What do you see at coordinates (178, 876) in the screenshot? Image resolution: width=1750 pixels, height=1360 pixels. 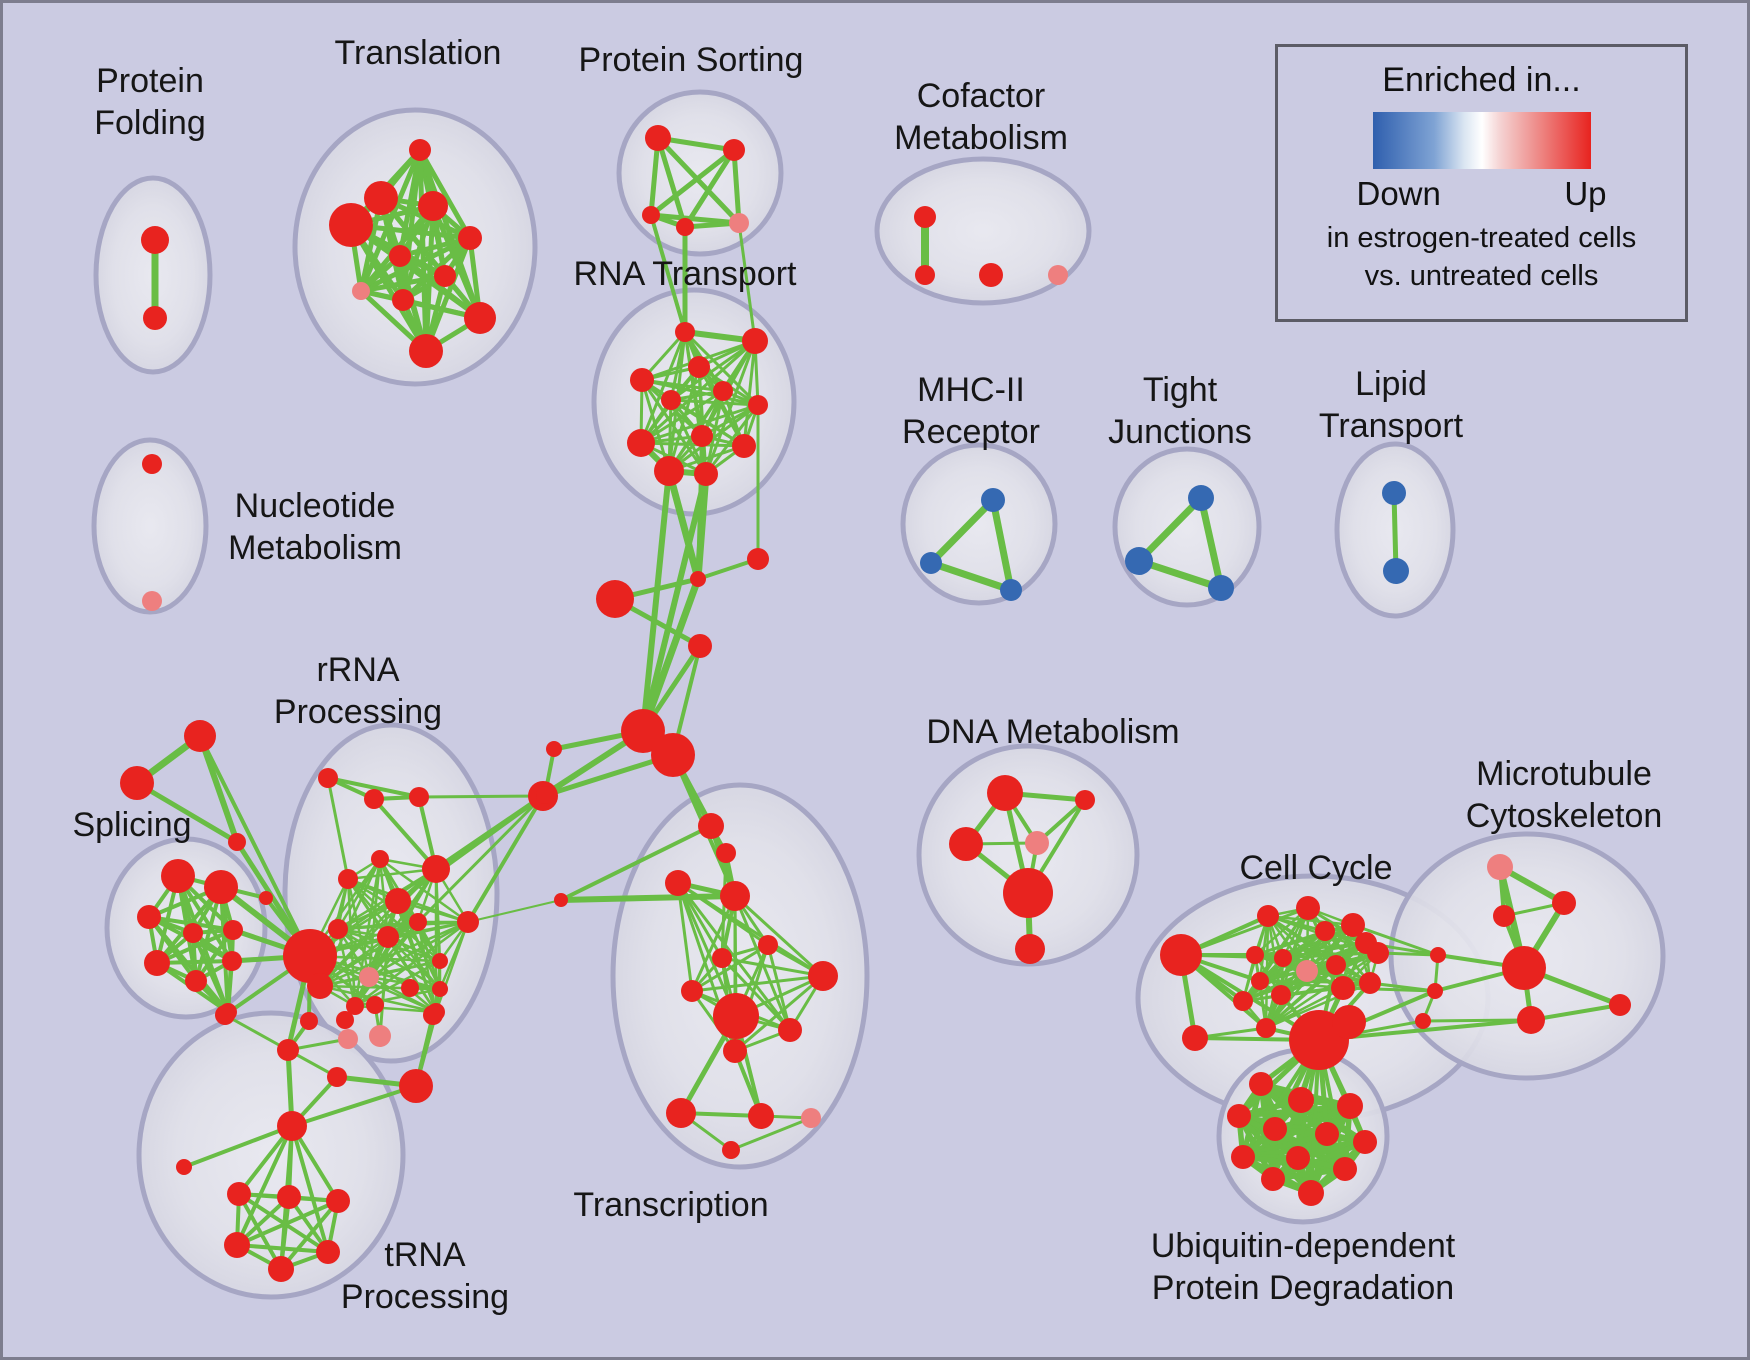 I see `node-sp1` at bounding box center [178, 876].